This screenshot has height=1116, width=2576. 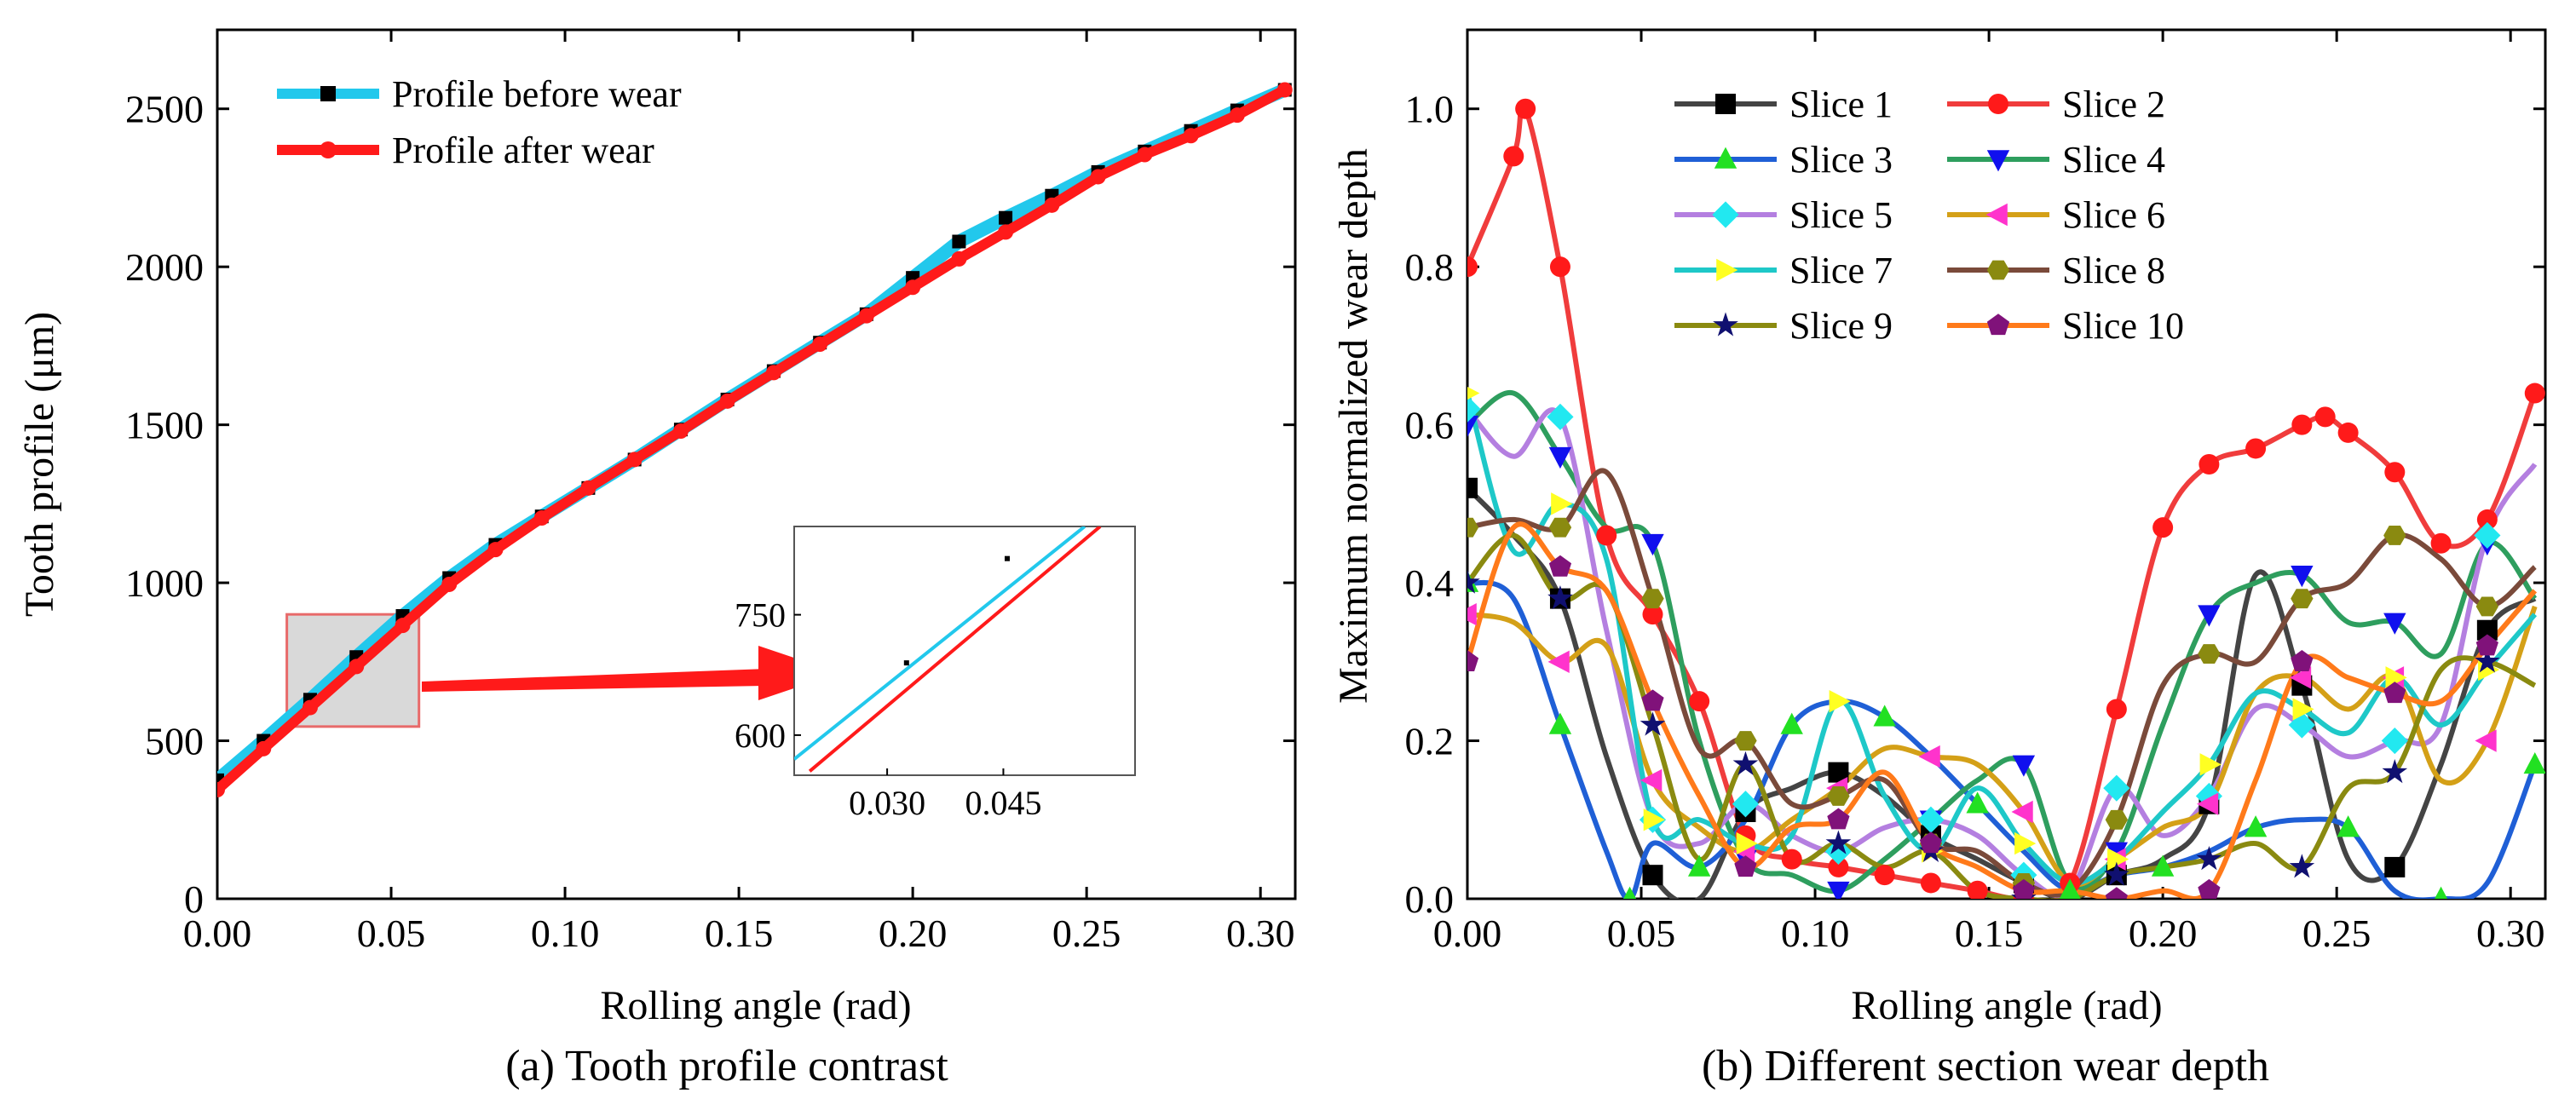 What do you see at coordinates (2123, 326) in the screenshot?
I see `legend-label-slice-10: Slice 10` at bounding box center [2123, 326].